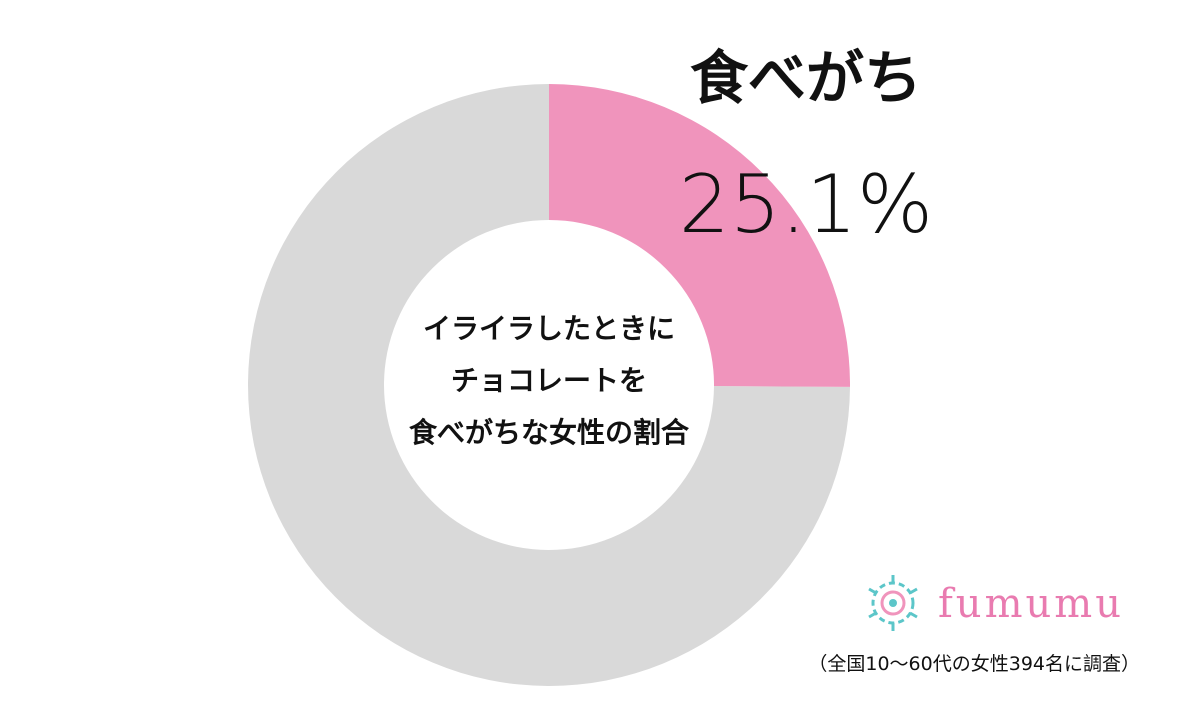 Image resolution: width=1200 pixels, height=707 pixels. I want to click on donut-segment, so click(700, 235).